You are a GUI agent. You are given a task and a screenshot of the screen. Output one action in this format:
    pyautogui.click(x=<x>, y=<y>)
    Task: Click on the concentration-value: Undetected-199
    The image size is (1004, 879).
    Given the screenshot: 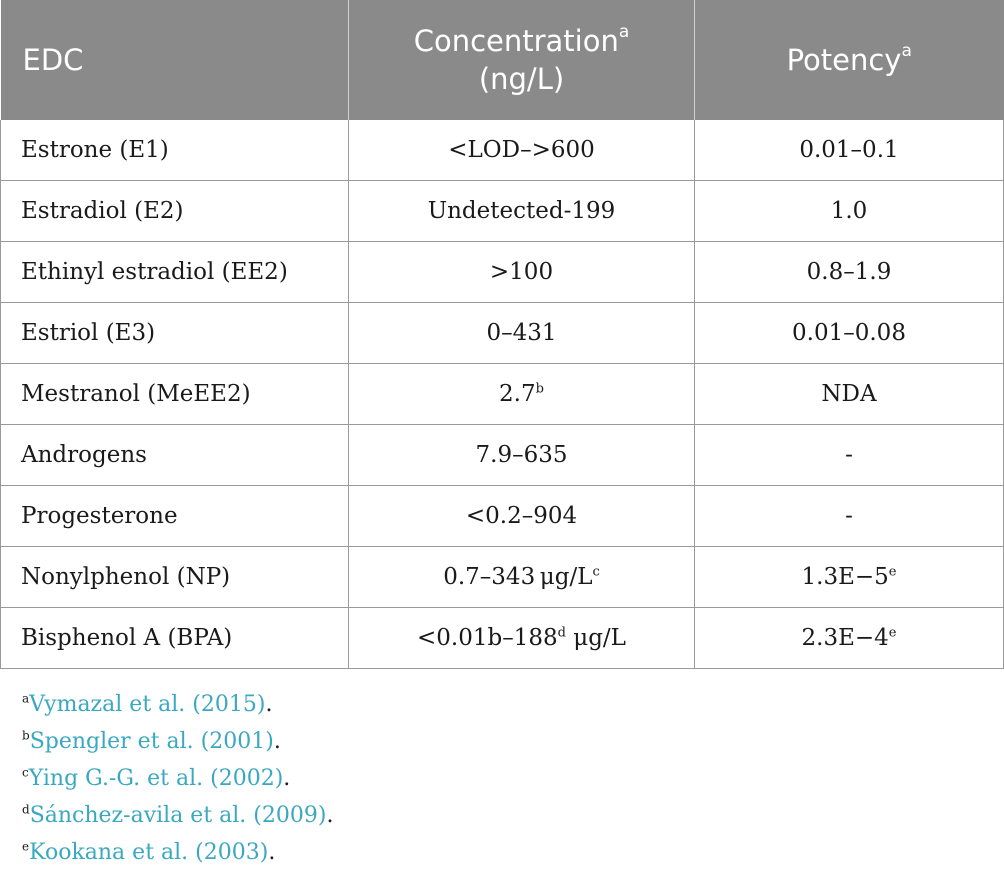 What is the action you would take?
    pyautogui.click(x=521, y=211)
    